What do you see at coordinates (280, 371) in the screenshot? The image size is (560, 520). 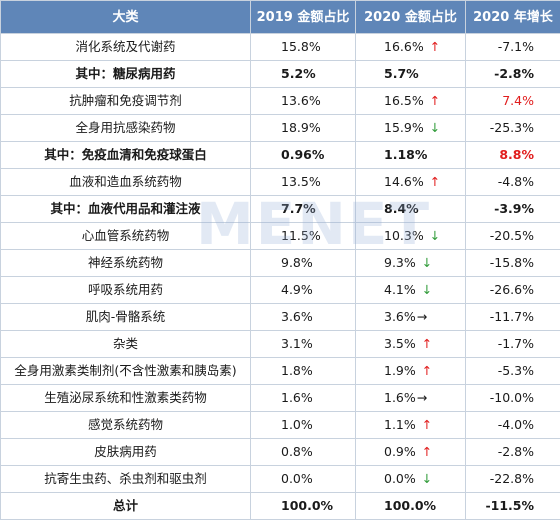 I see `table-row: 全身用激素类制剂(不含性激素和胰岛素) 1.8% 1.9%↑ -5.3%` at bounding box center [280, 371].